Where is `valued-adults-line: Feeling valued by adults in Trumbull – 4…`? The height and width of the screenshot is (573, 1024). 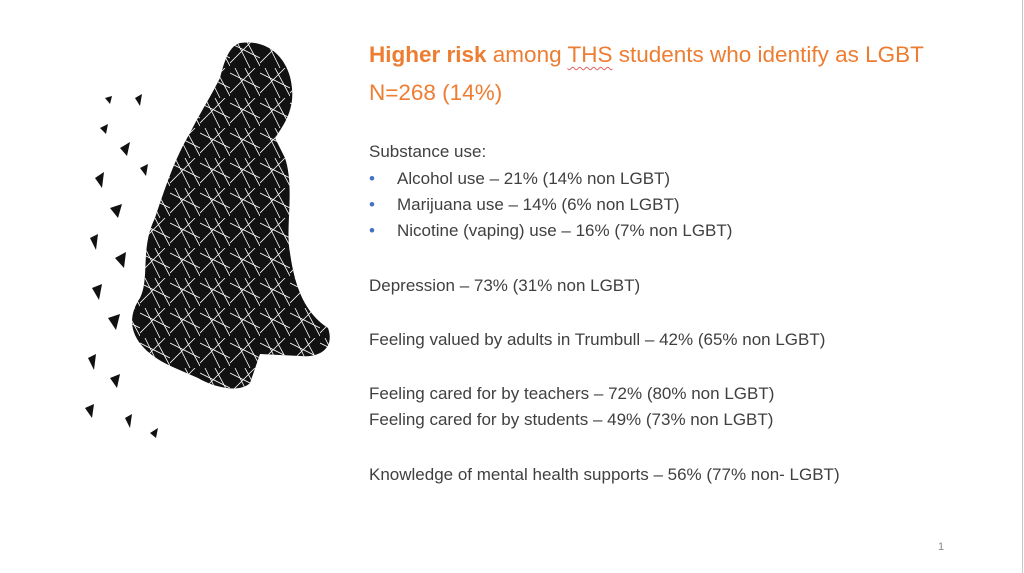
valued-adults-line: Feeling valued by adults in Trumbull – 4… is located at coordinates (597, 339).